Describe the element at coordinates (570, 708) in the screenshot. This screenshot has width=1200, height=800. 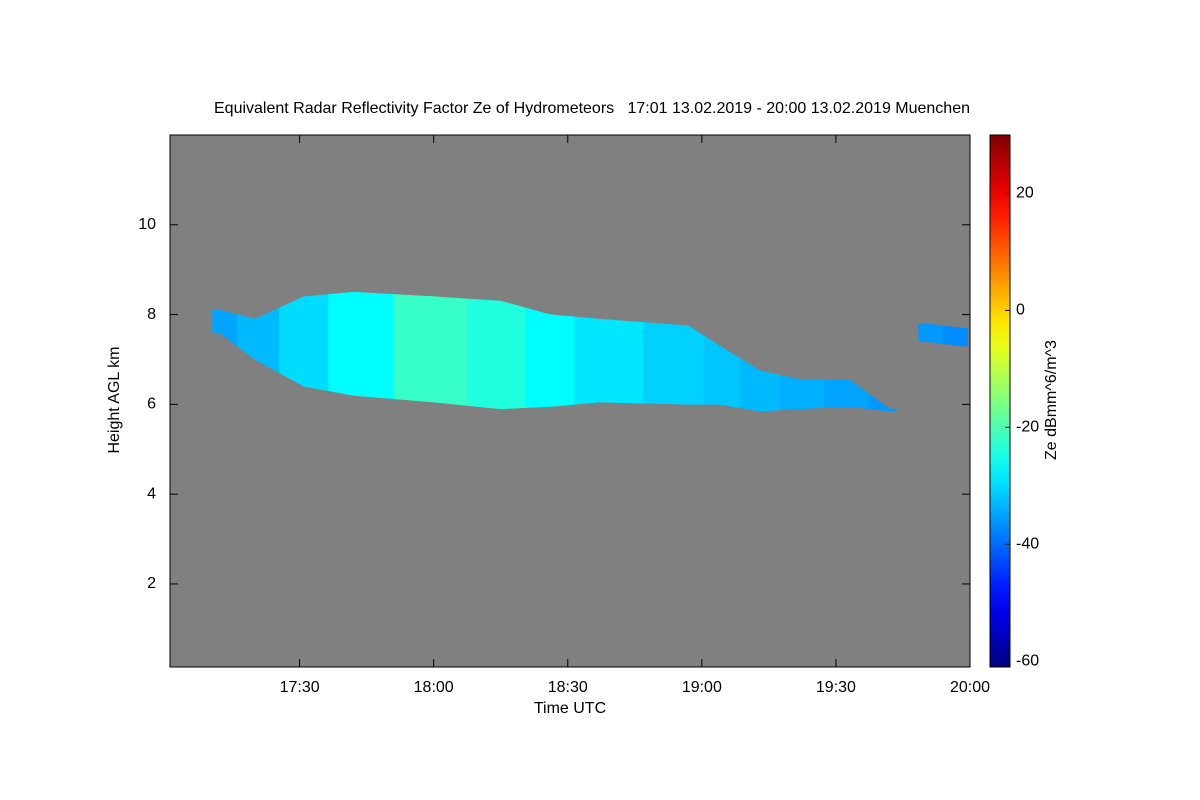
I see `x-axis-label: Time UTC` at that location.